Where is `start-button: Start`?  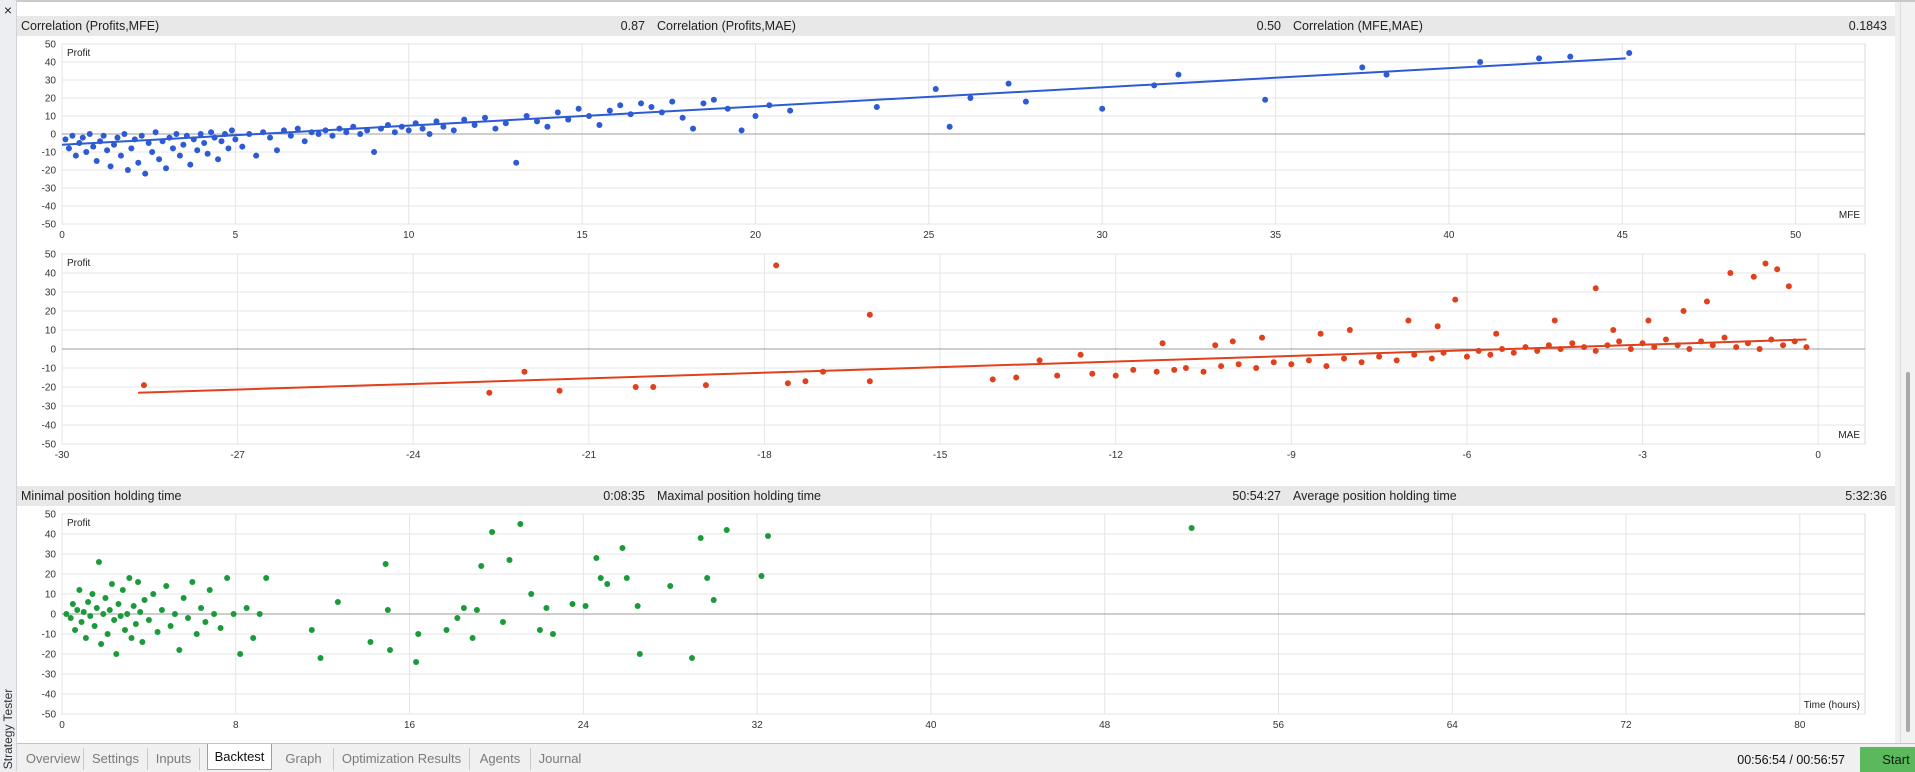 start-button: Start is located at coordinates (1887, 759).